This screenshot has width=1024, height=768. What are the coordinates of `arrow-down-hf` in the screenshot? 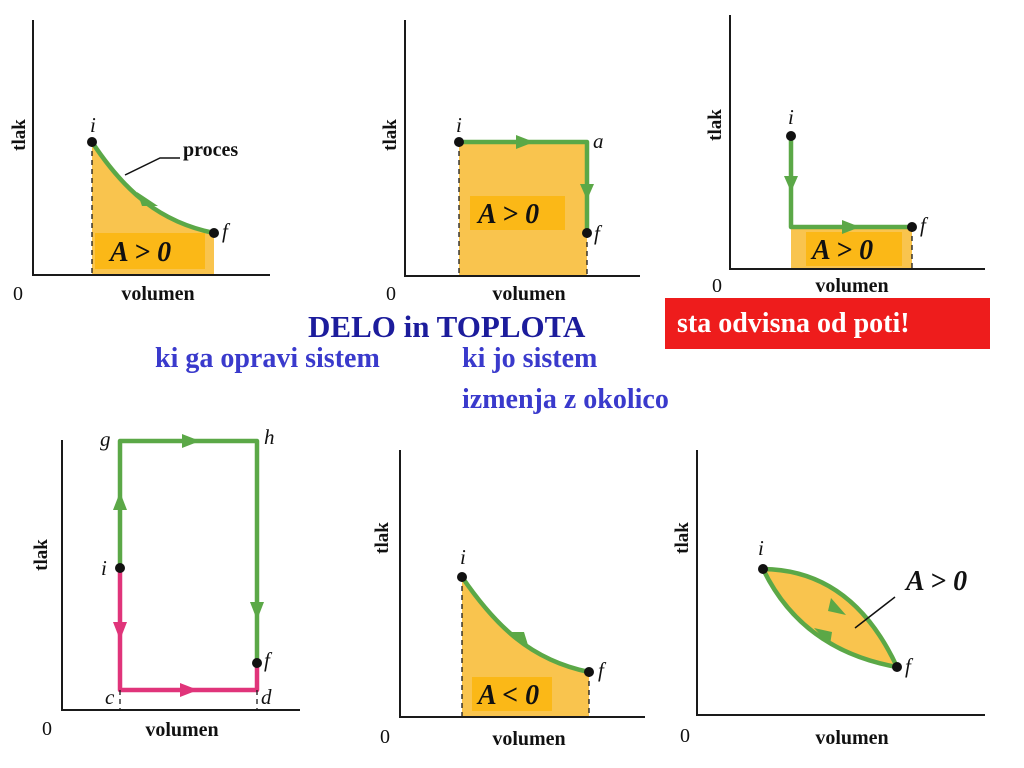 It's located at (257, 611).